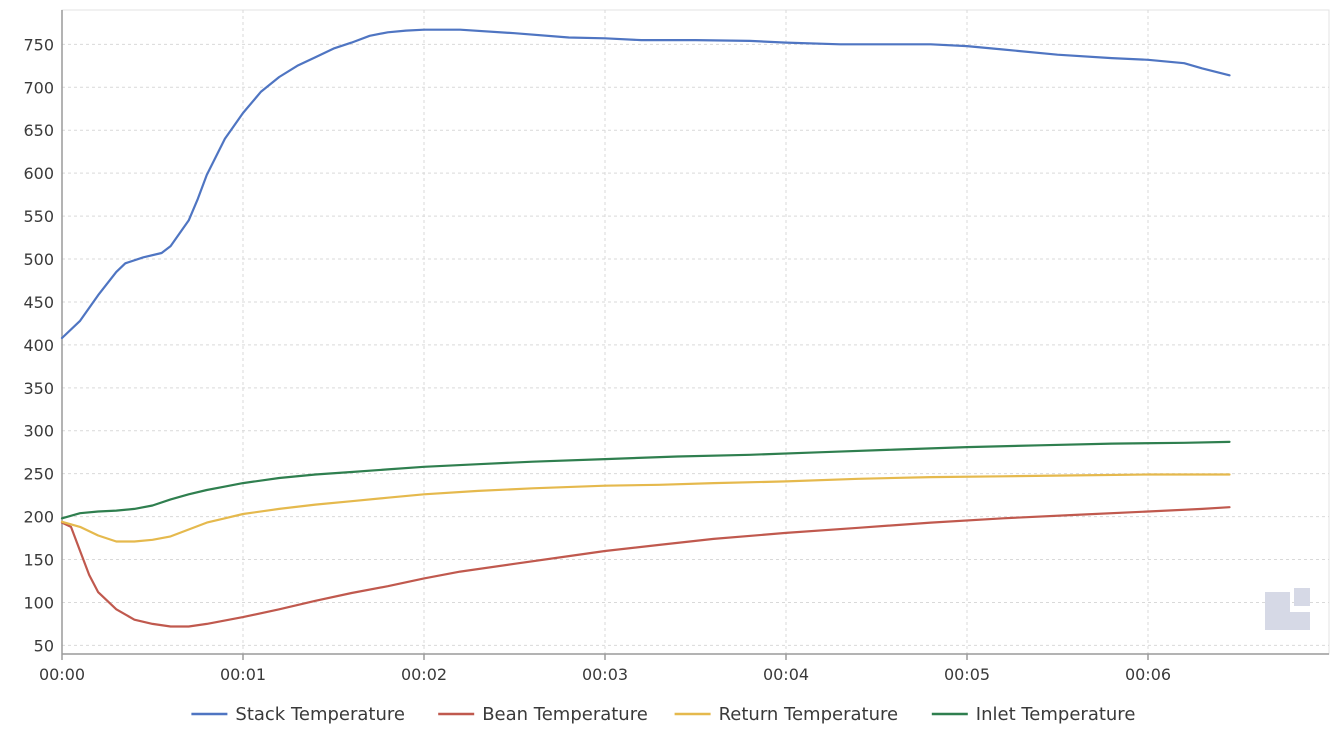  What do you see at coordinates (320, 714) in the screenshot?
I see `legend-label: Stack Temperature` at bounding box center [320, 714].